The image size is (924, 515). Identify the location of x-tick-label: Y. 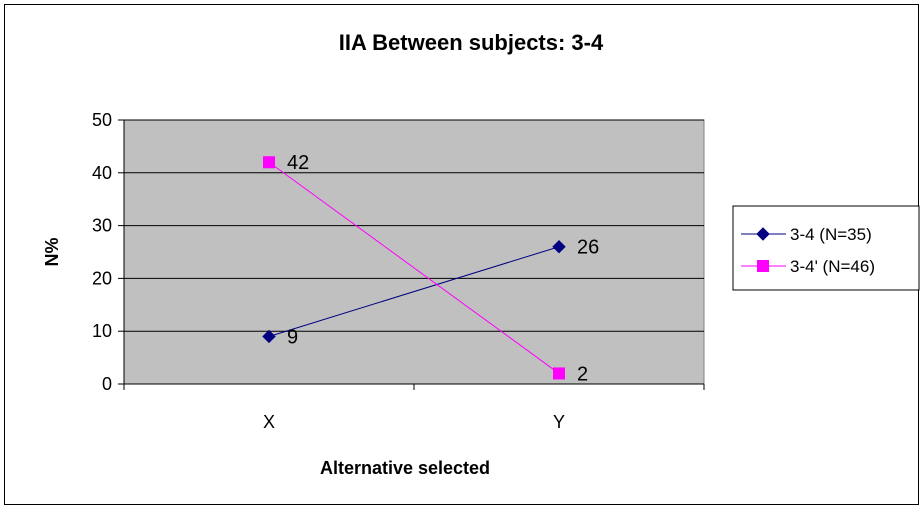
(559, 422).